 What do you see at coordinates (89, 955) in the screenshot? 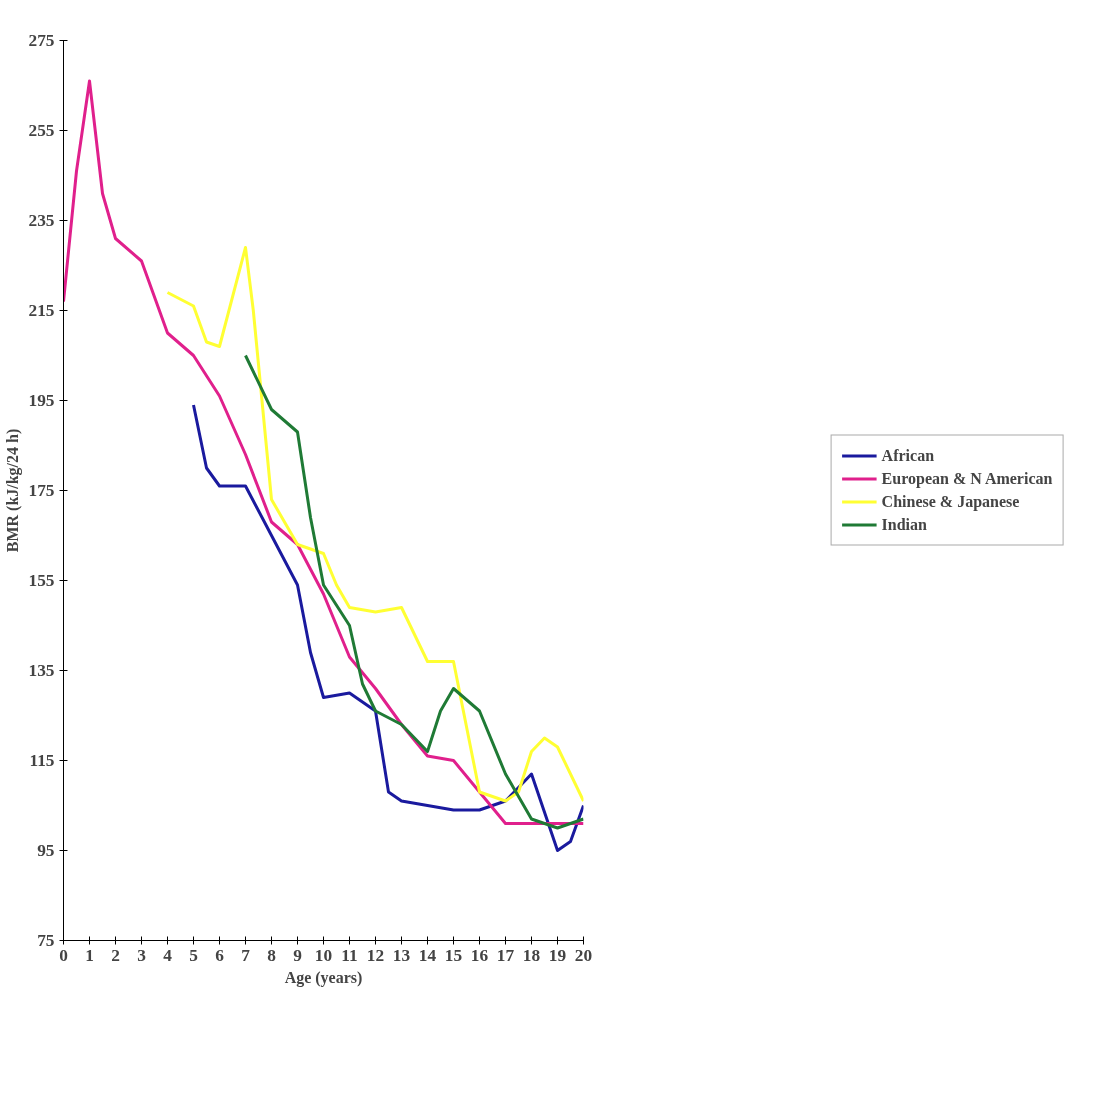
I see `x-tick-label: 1` at bounding box center [89, 955].